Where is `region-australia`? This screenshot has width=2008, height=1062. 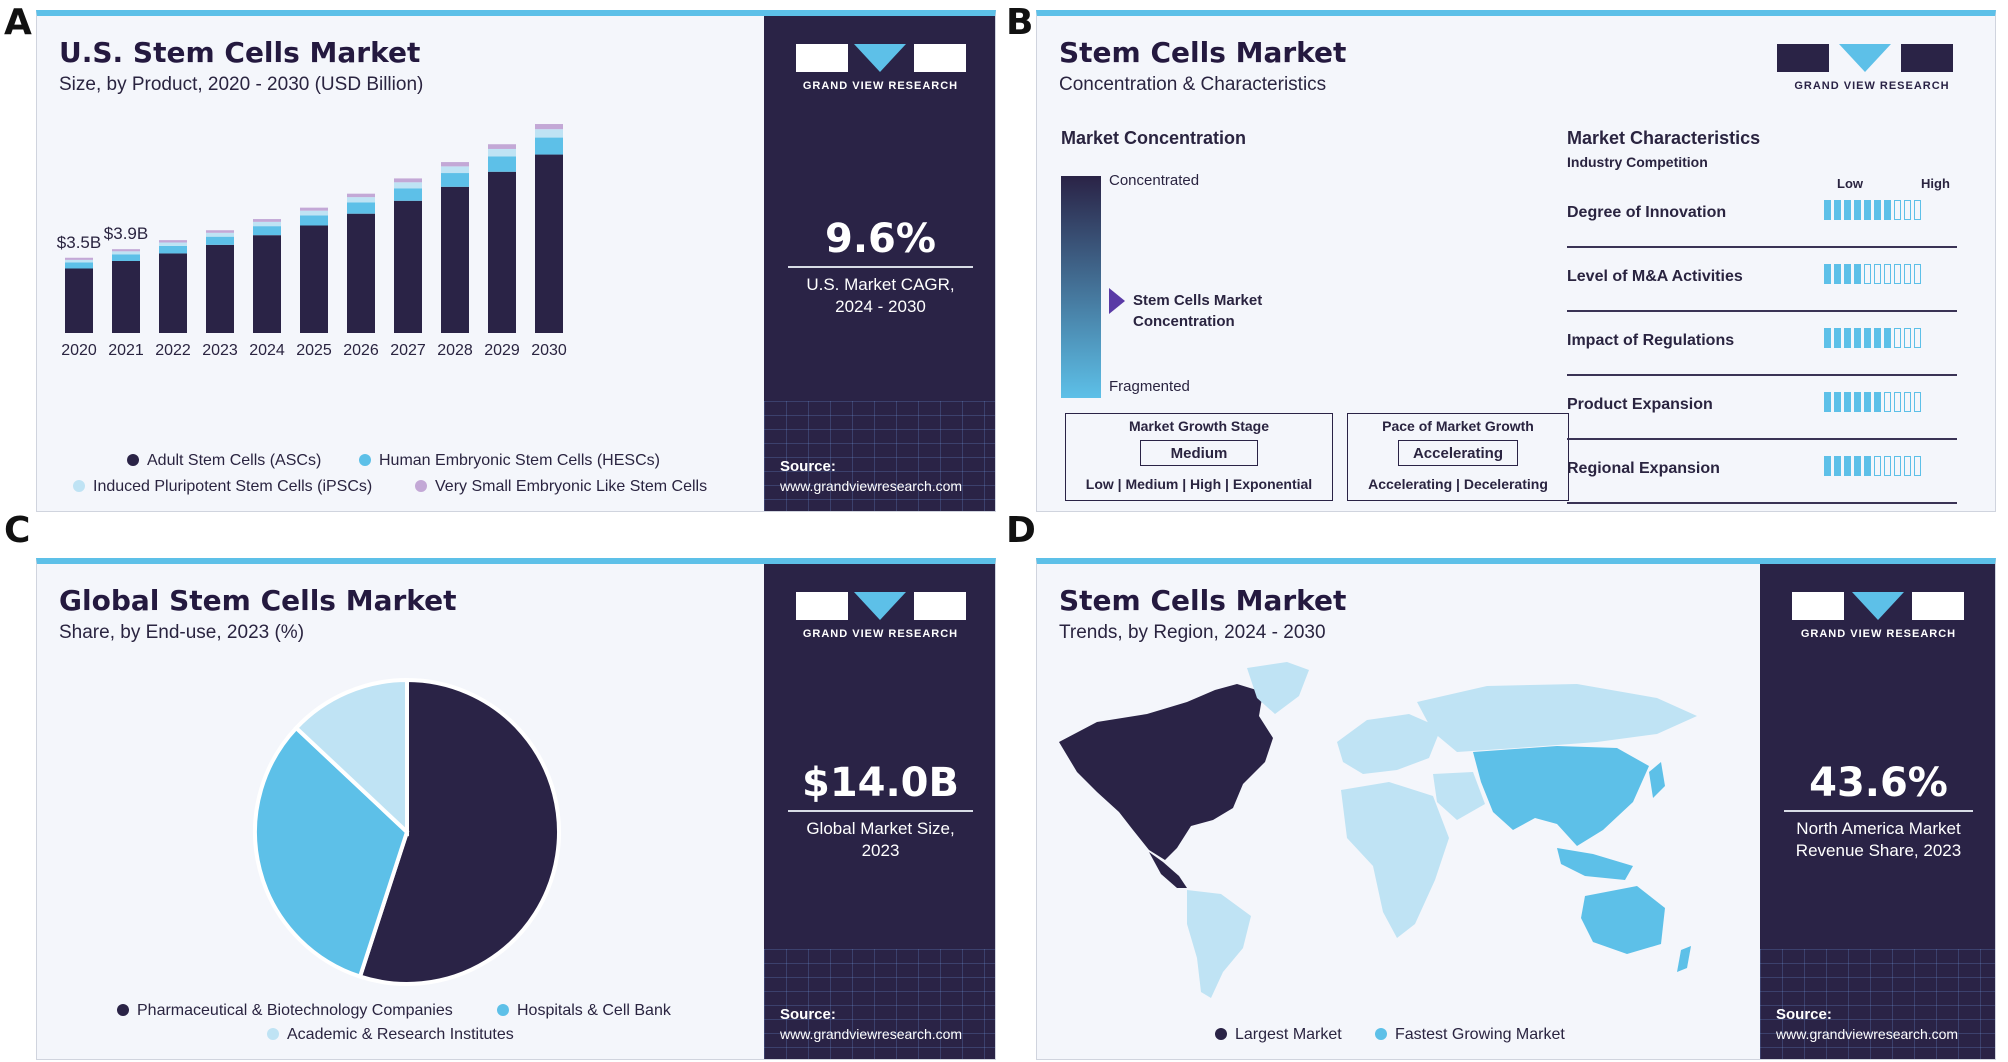 region-australia is located at coordinates (1623, 920).